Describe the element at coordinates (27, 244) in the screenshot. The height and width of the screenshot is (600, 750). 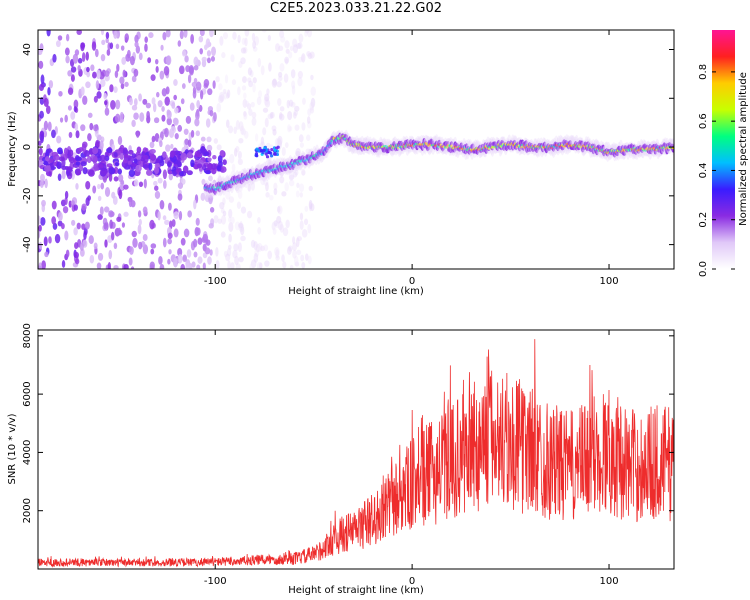
I see `spectrogram-y-tick-label: -40` at that location.